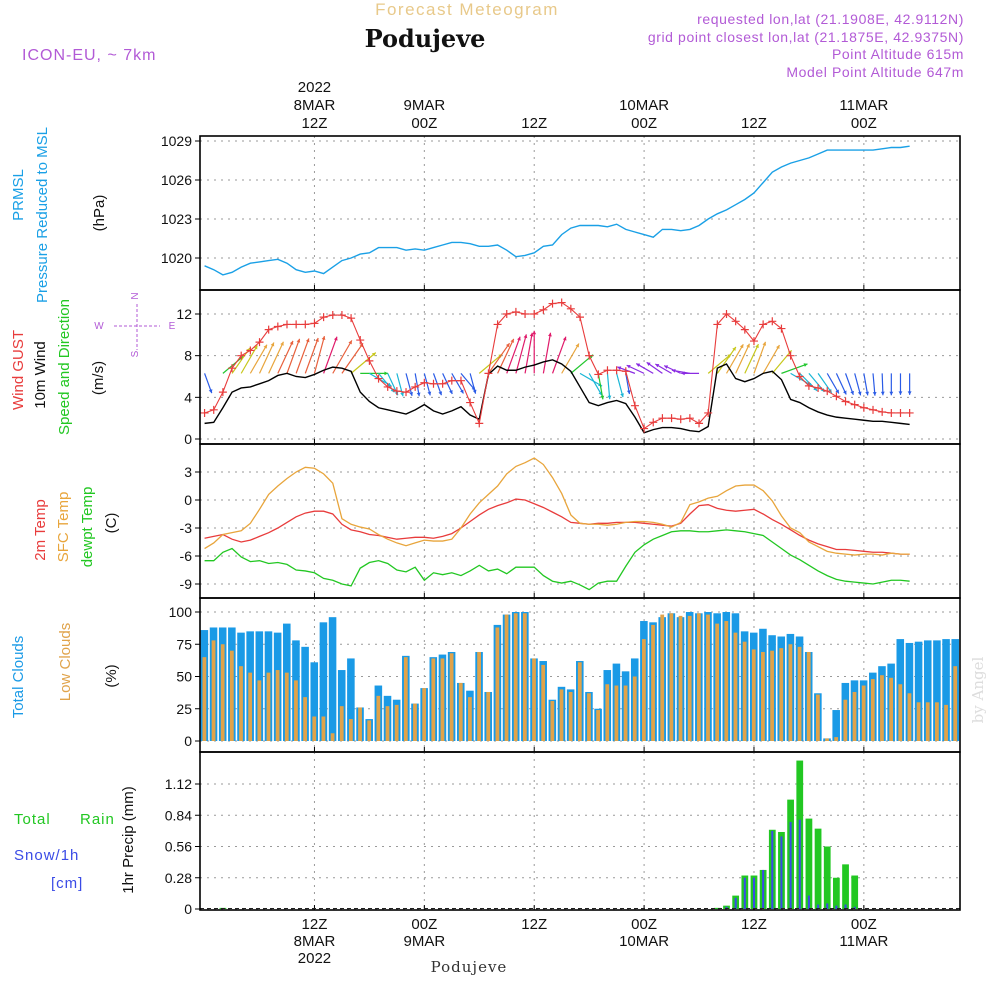 The height and width of the screenshot is (1000, 1000). I want to click on pressure-label-desc: Pressure Reduced to MSL, so click(42, 215).